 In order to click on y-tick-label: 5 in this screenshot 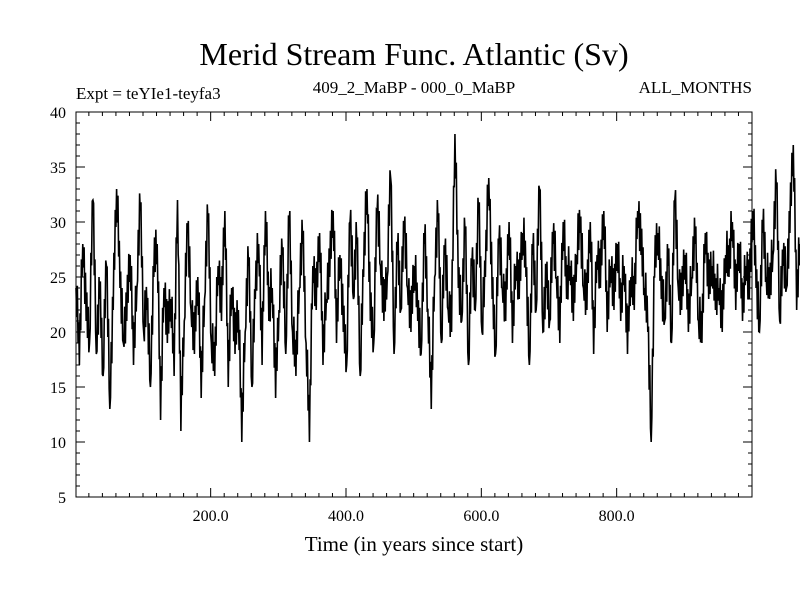, I will do `click(62, 498)`.